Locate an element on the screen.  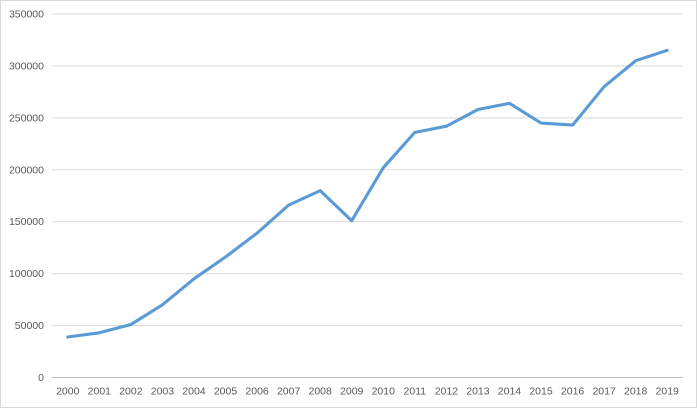
x-tick-label: 2002 is located at coordinates (131, 392).